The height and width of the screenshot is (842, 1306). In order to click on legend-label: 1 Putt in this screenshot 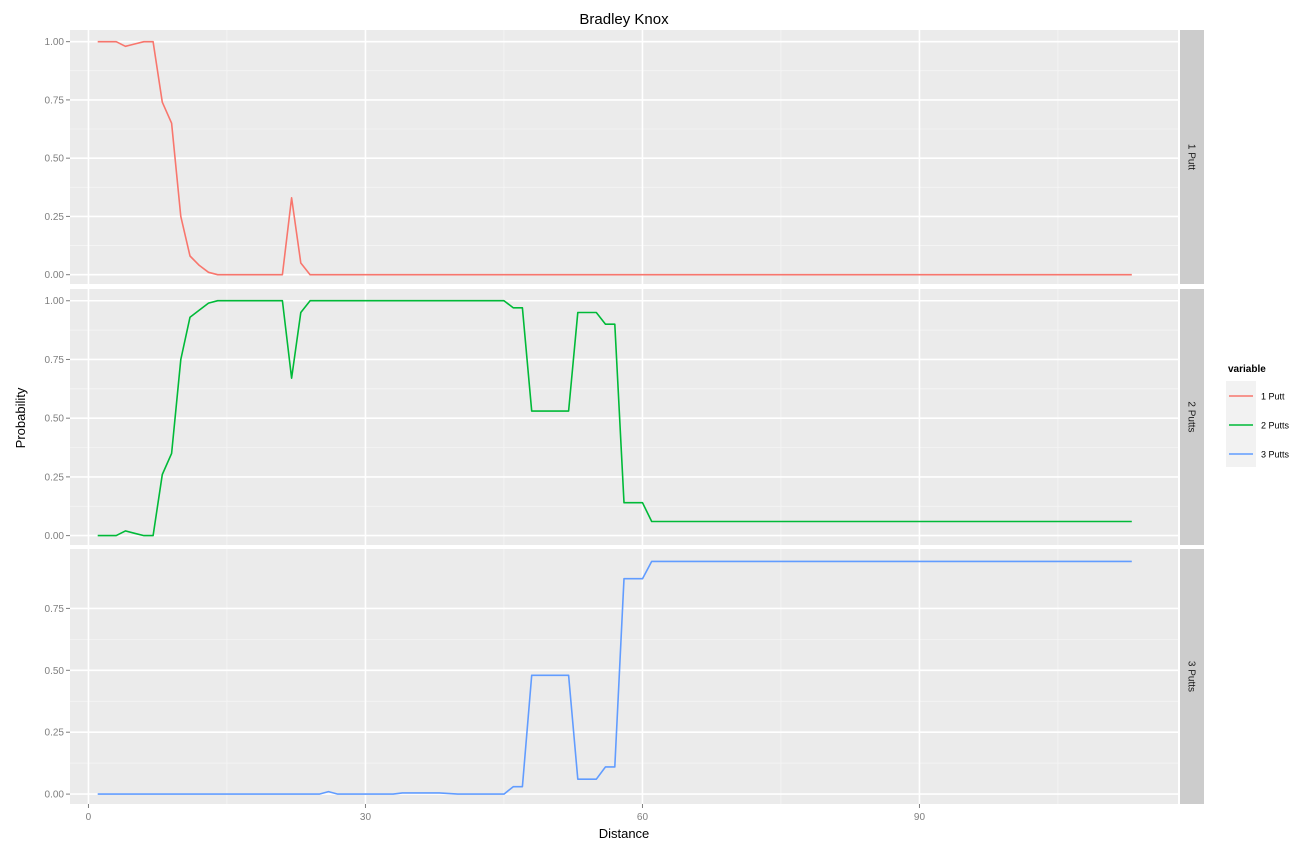, I will do `click(1273, 397)`.